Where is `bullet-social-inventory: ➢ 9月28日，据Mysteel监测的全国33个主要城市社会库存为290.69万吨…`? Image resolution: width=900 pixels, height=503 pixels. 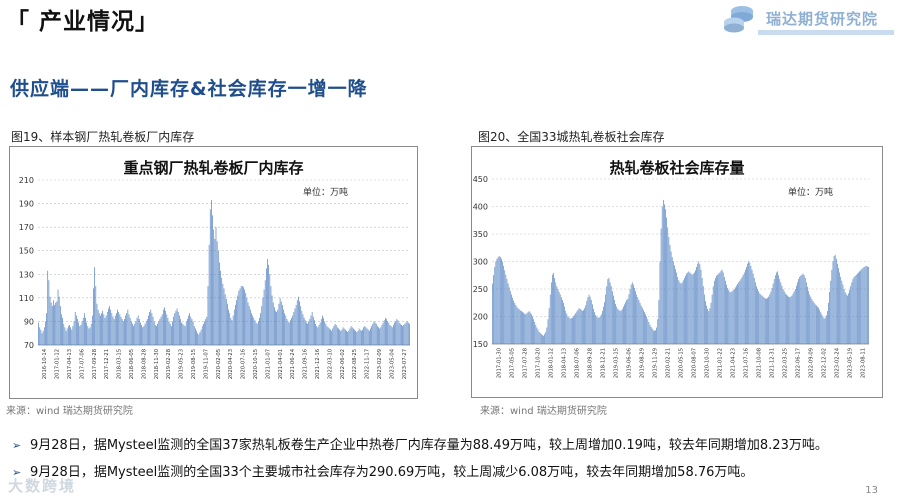
bullet-social-inventory: ➢ 9月28日，据Mysteel监测的全国33个主要城市社会库存为290.69万吨… is located at coordinates (382, 470).